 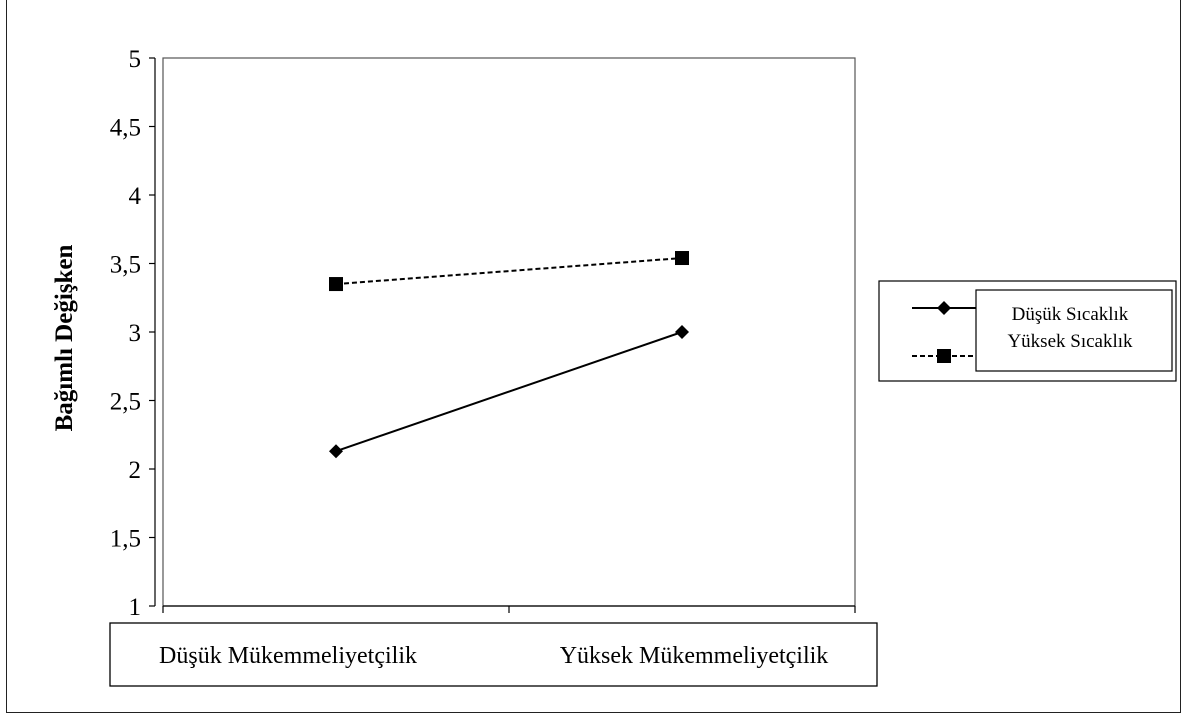 What do you see at coordinates (64, 338) in the screenshot?
I see `y-axis-label: Bağımlı Değişken` at bounding box center [64, 338].